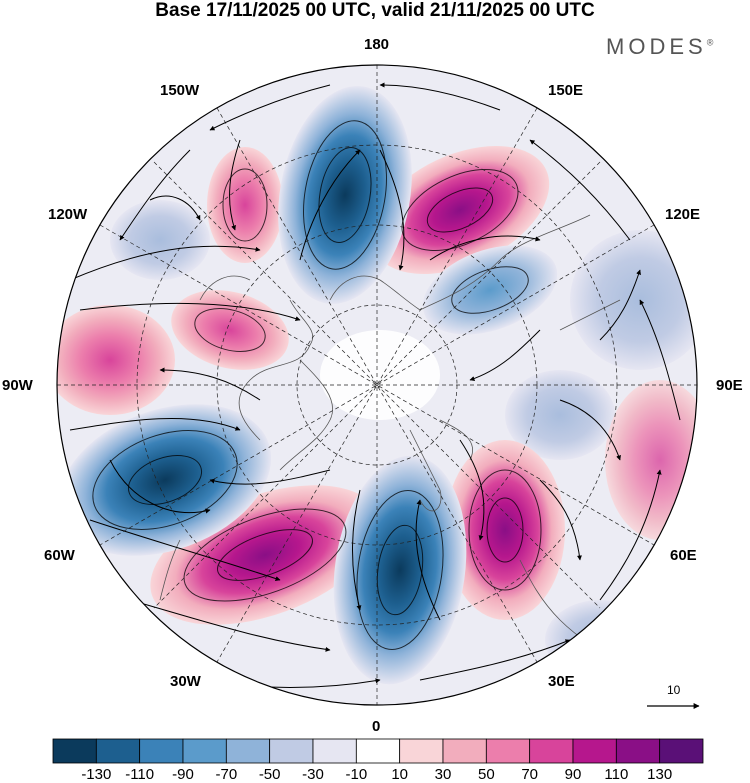  What do you see at coordinates (313, 774) in the screenshot?
I see `colorbar-tick-label: -30` at bounding box center [313, 774].